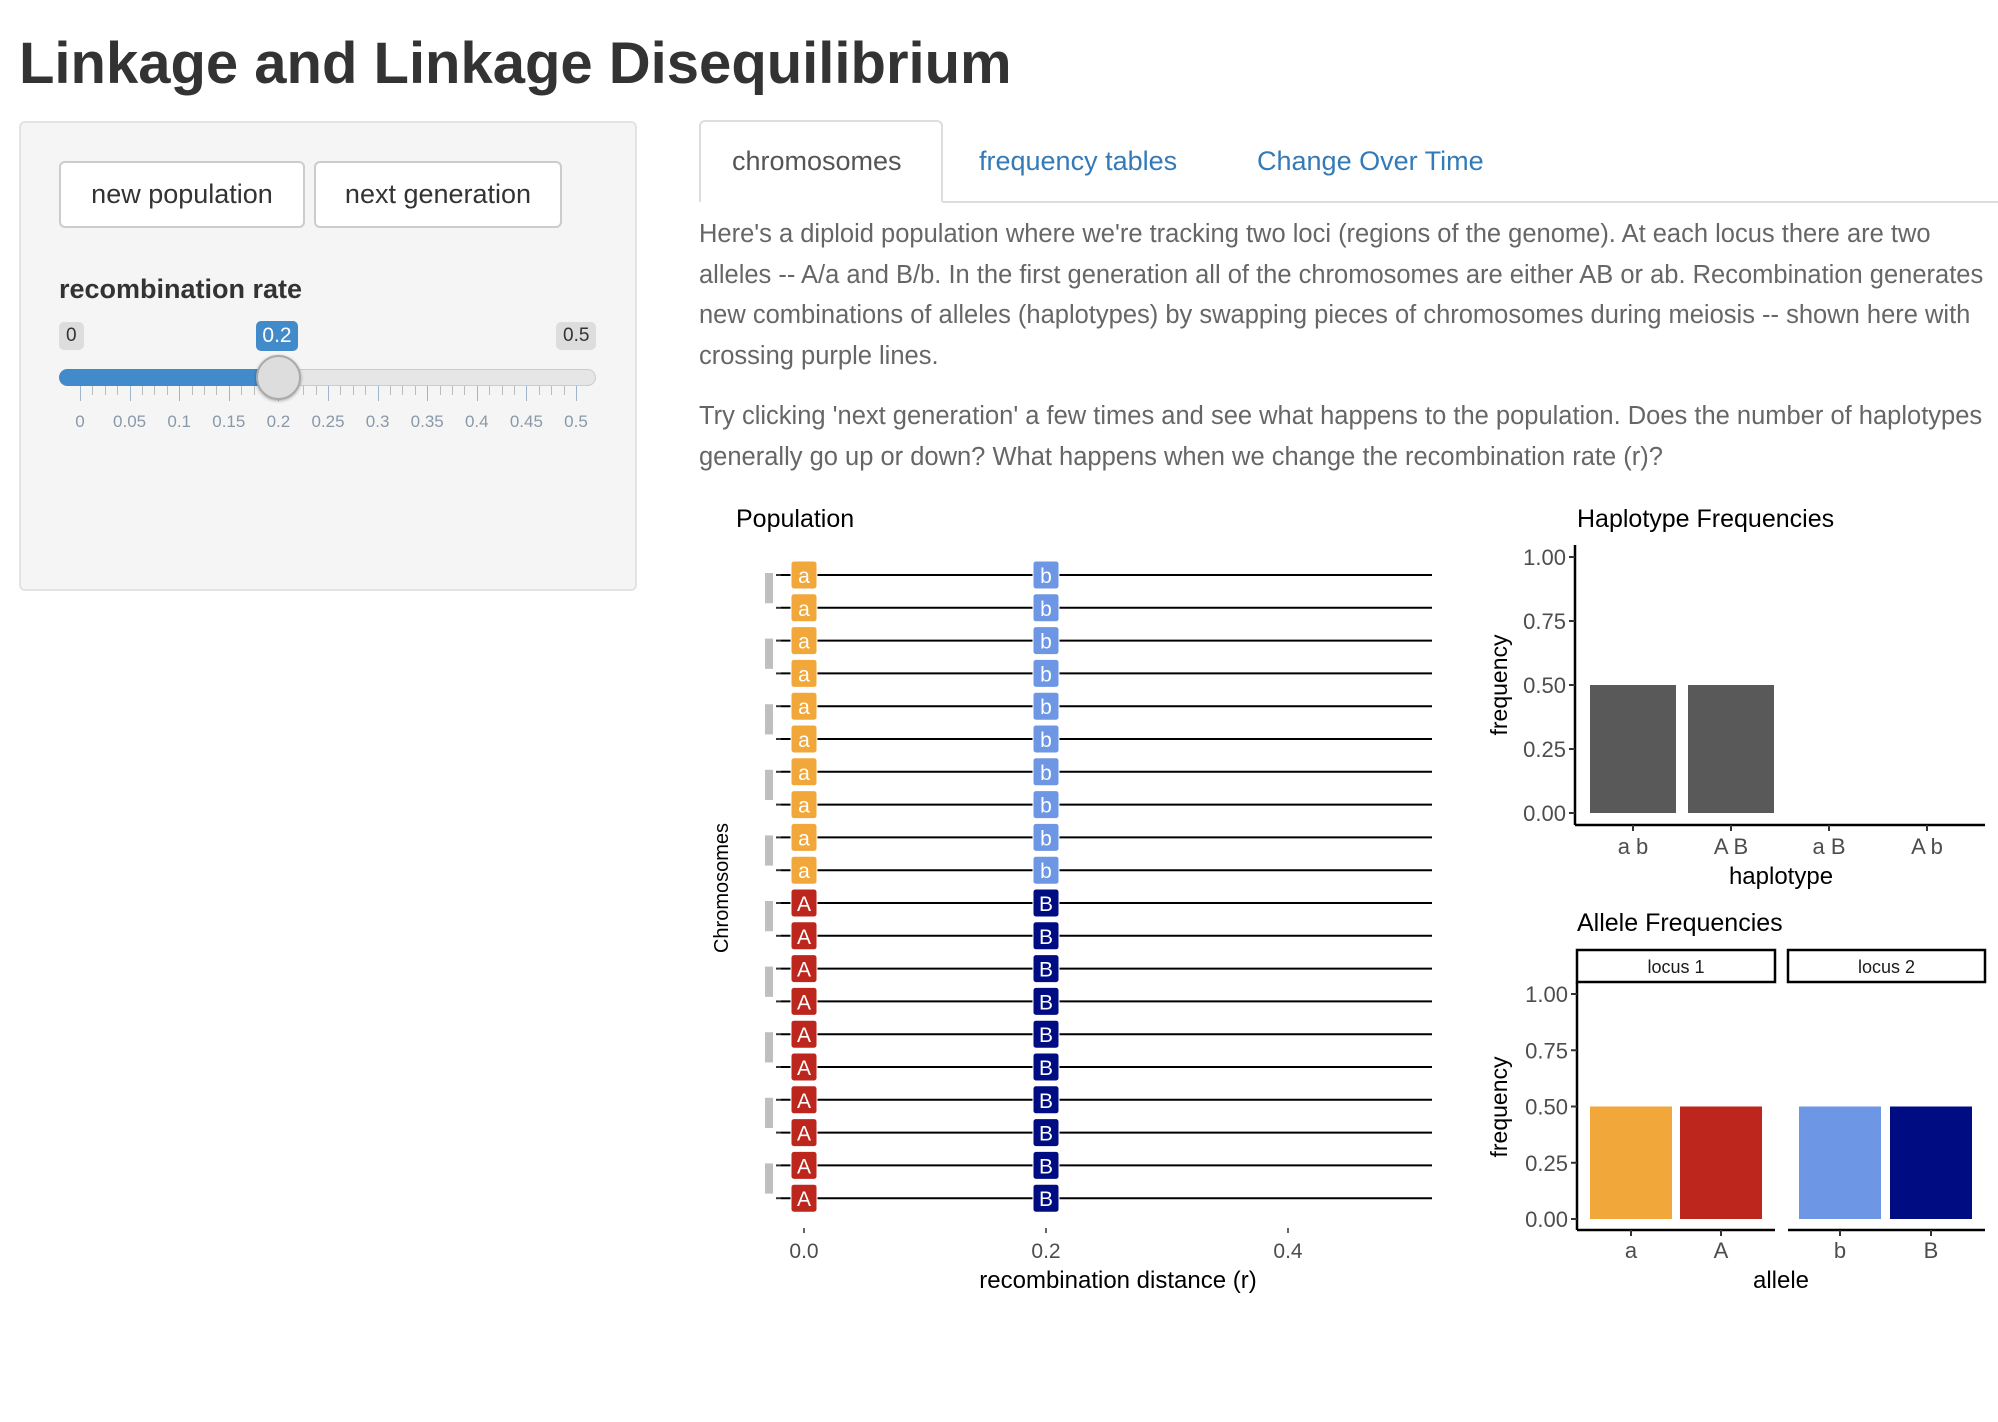 The width and height of the screenshot is (1998, 1422). Describe the element at coordinates (576, 421) in the screenshot. I see `slider-tick-label: 0.5` at that location.